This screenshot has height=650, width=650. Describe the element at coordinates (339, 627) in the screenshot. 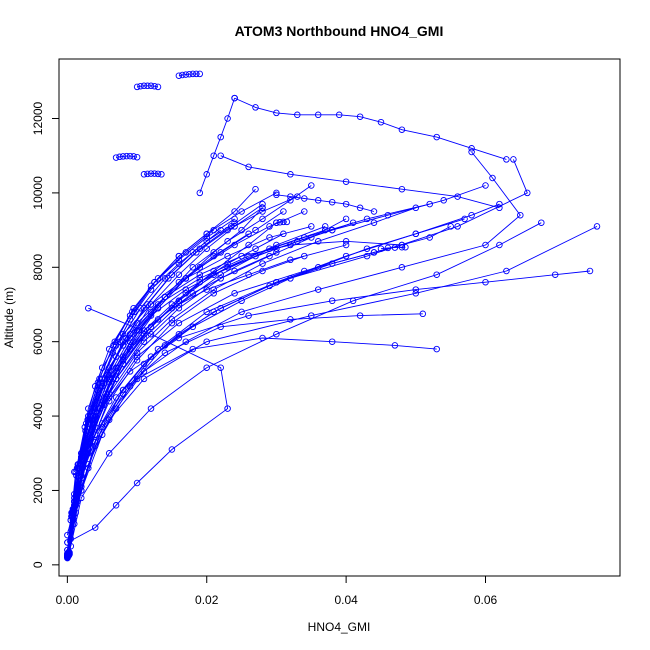

I see `x-axis-label: HNO4_GMI` at that location.